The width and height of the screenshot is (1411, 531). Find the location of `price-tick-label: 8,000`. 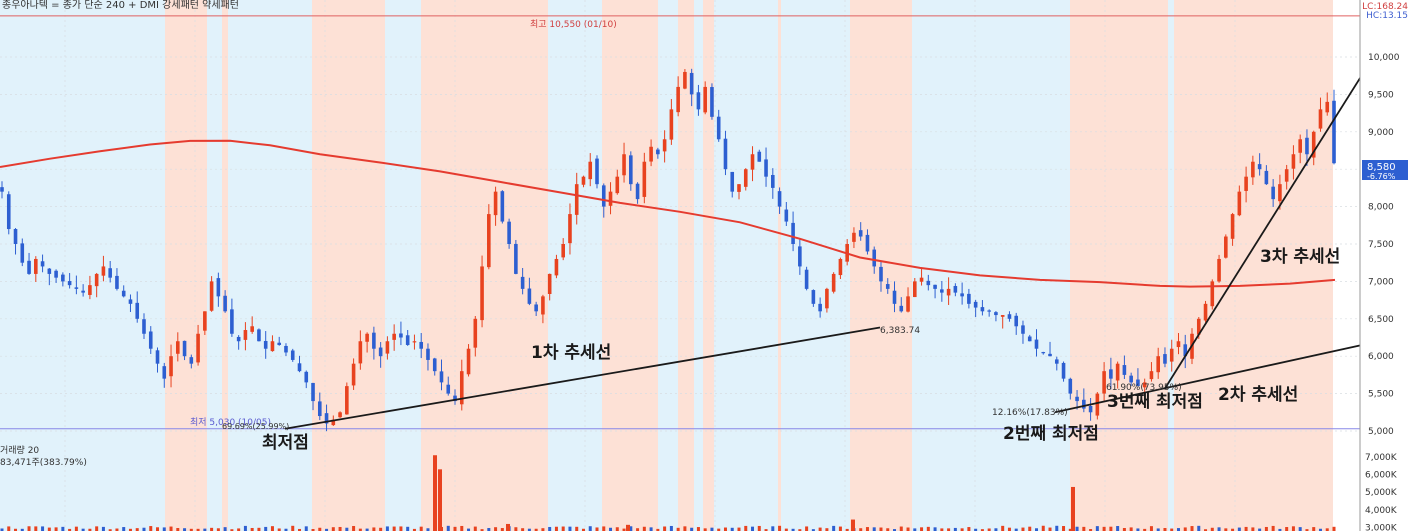

price-tick-label: 8,000 is located at coordinates (1381, 208).